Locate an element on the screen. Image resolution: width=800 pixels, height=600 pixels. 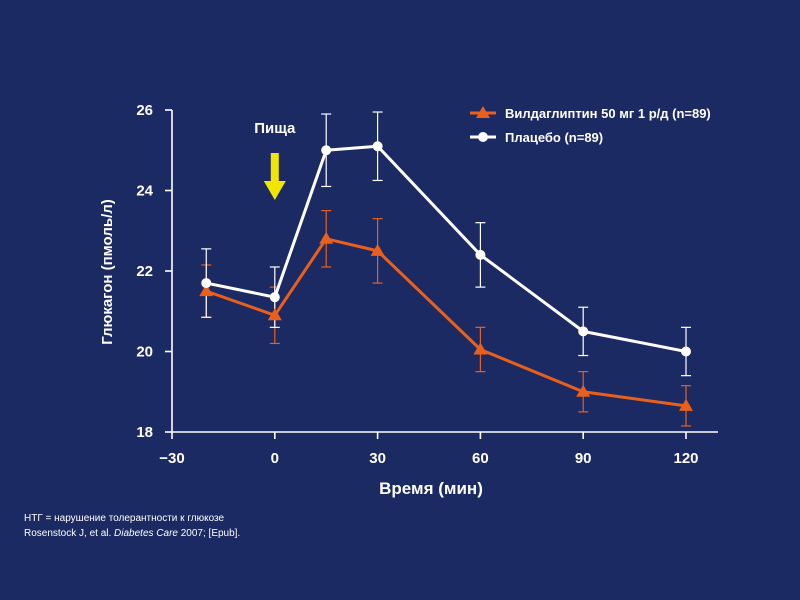
legend-label: Плацебо (n=89) is located at coordinates (554, 137).